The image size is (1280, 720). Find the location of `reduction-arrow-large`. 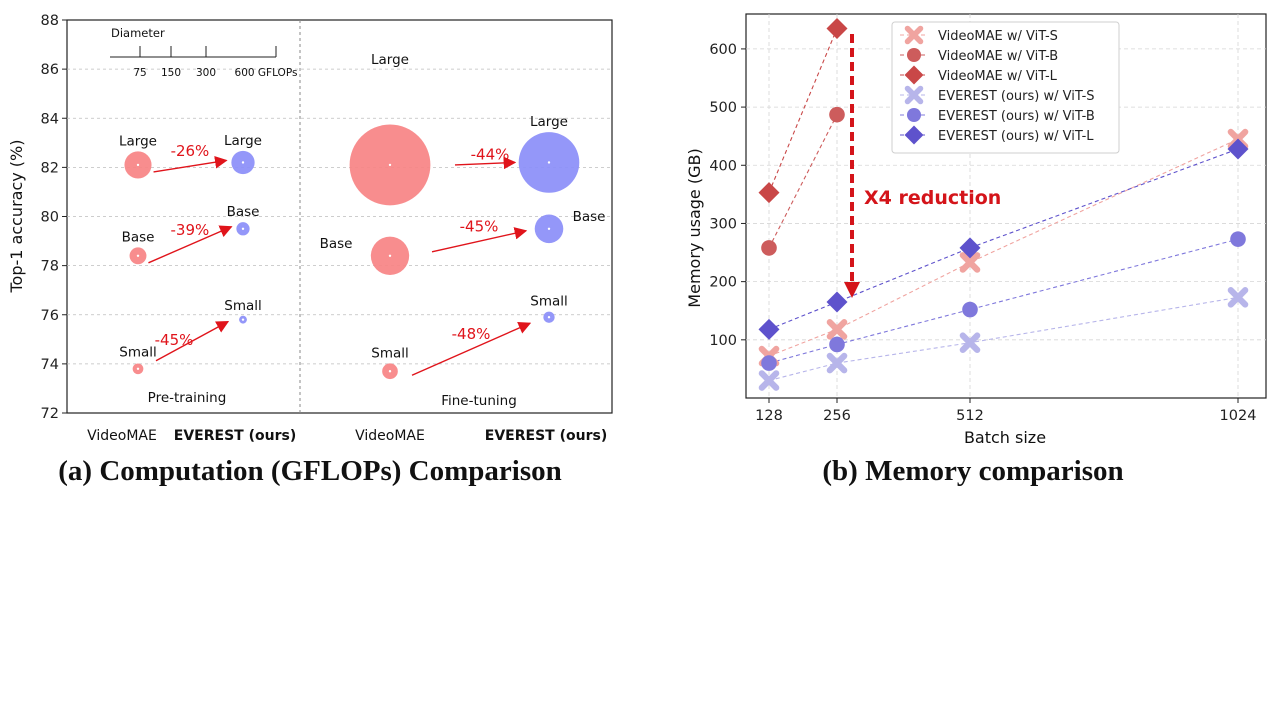

reduction-arrow-large is located at coordinates (485, 163).